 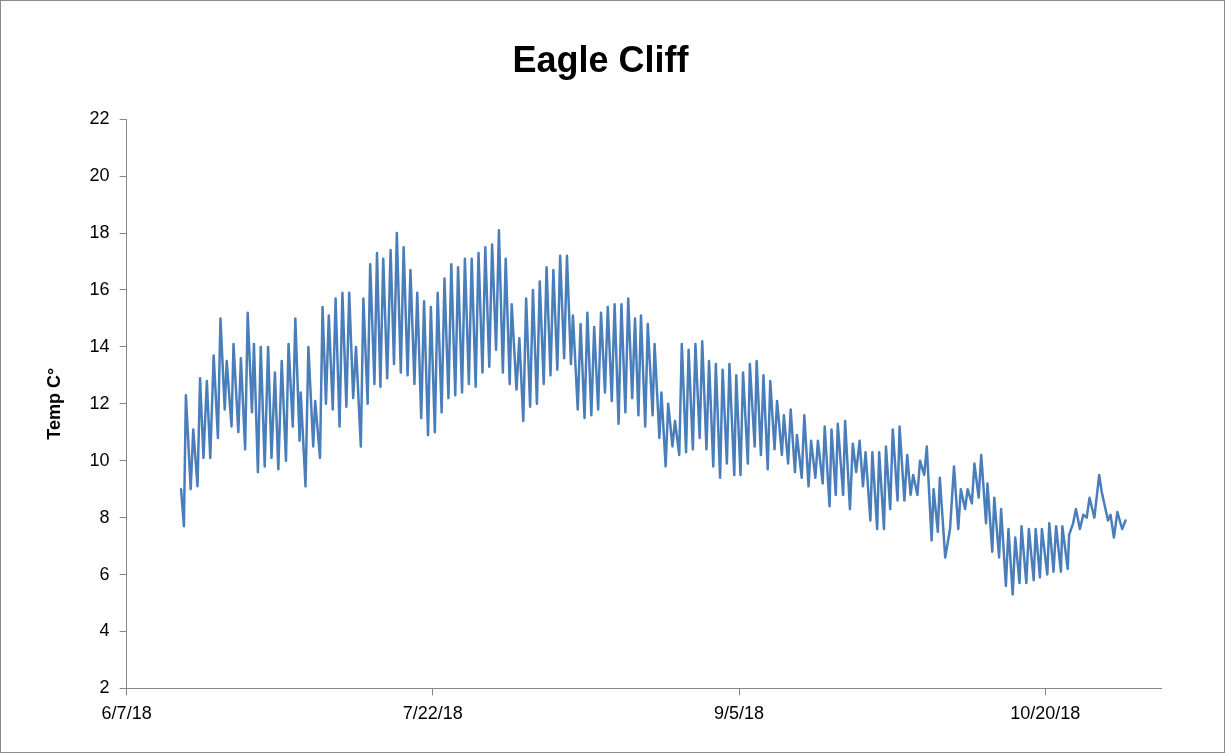 What do you see at coordinates (99, 459) in the screenshot?
I see `y-tick-label: 10` at bounding box center [99, 459].